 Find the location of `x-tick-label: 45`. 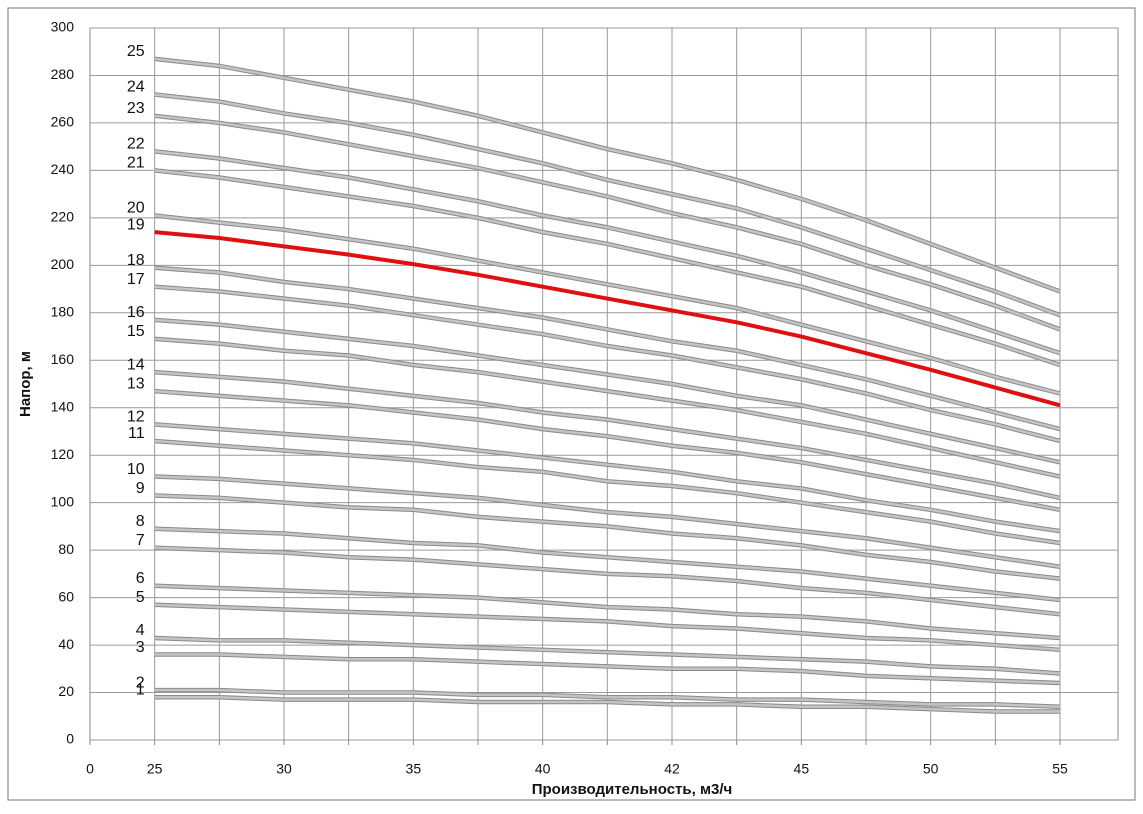

x-tick-label: 45 is located at coordinates (802, 769).